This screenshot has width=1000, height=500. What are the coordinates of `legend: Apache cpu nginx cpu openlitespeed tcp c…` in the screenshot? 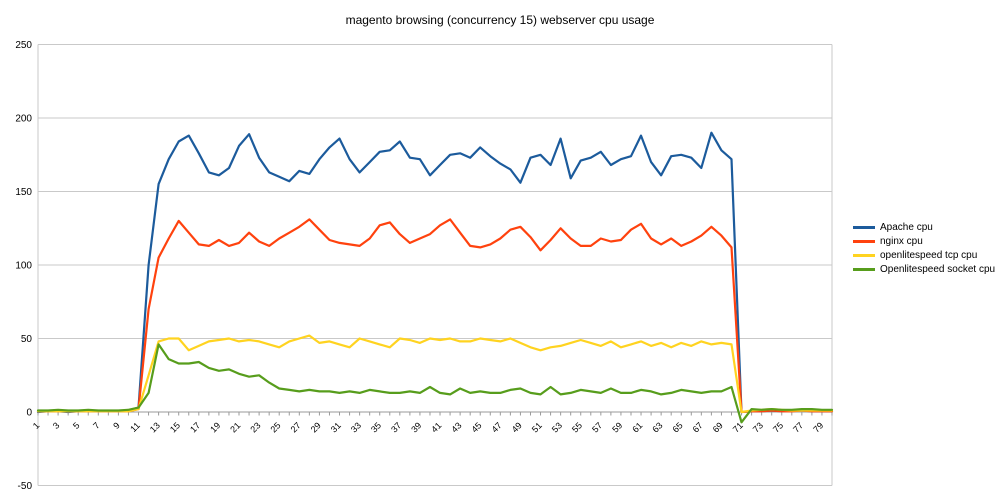 It's located at (924, 249).